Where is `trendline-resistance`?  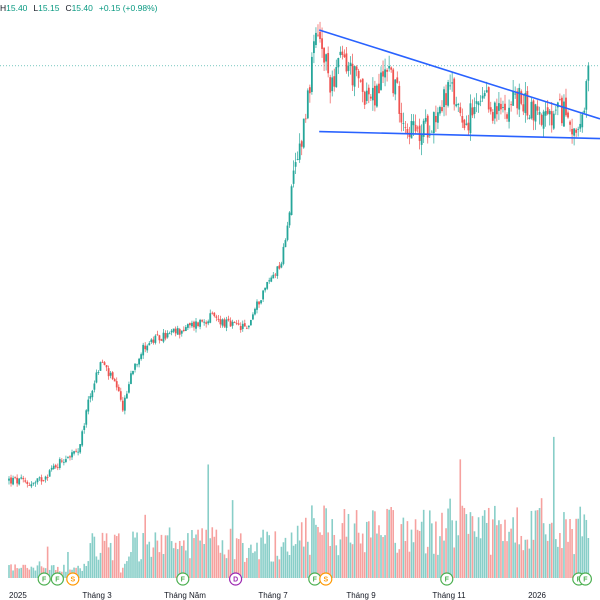 trendline-resistance is located at coordinates (459, 74).